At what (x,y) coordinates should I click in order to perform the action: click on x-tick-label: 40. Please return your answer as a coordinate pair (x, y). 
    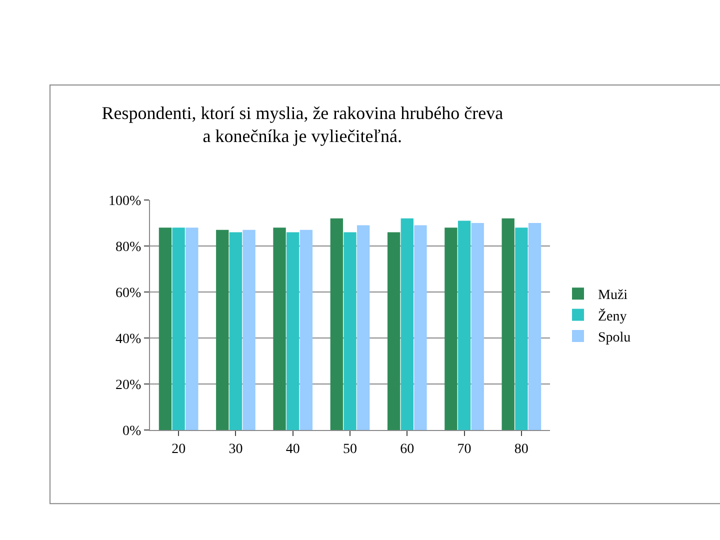
    Looking at the image, I should click on (293, 449).